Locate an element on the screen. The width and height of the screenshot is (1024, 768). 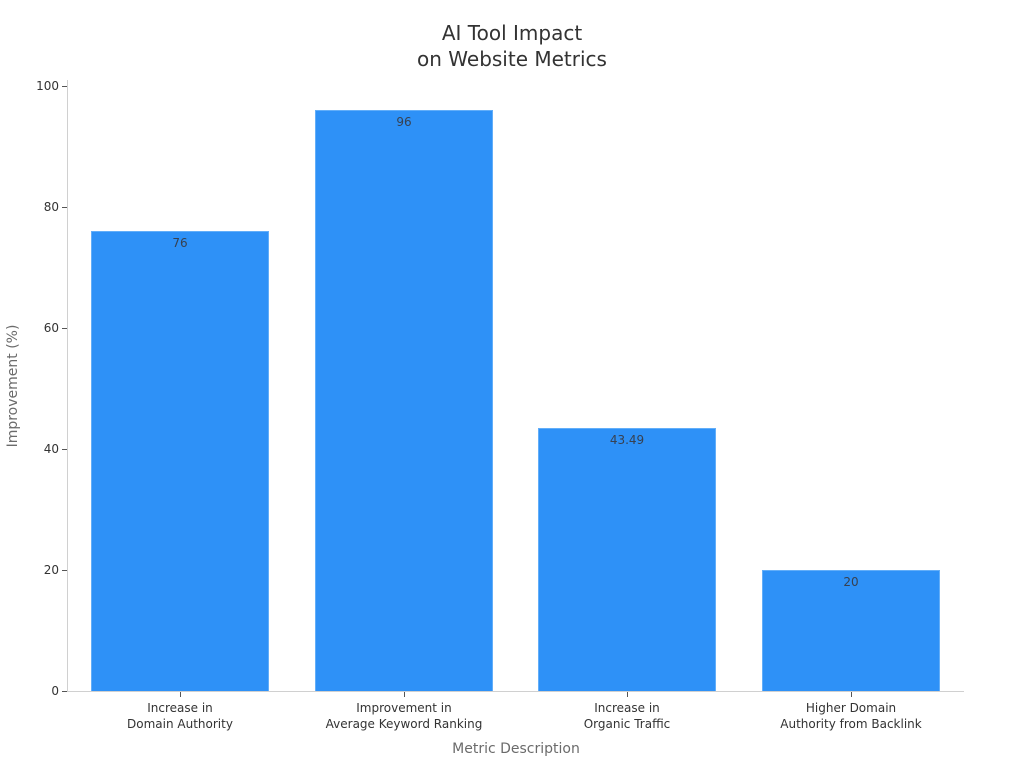
bar: 20 is located at coordinates (851, 630).